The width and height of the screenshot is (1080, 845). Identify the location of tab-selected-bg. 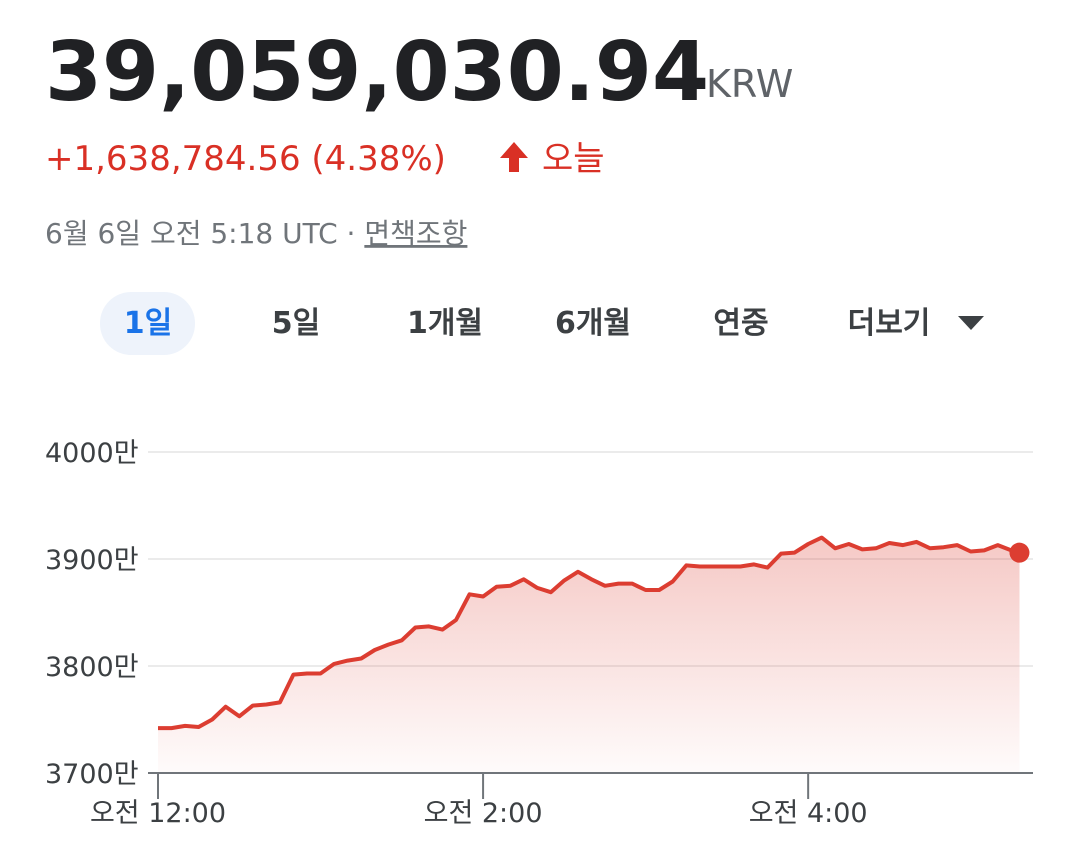
(147, 323).